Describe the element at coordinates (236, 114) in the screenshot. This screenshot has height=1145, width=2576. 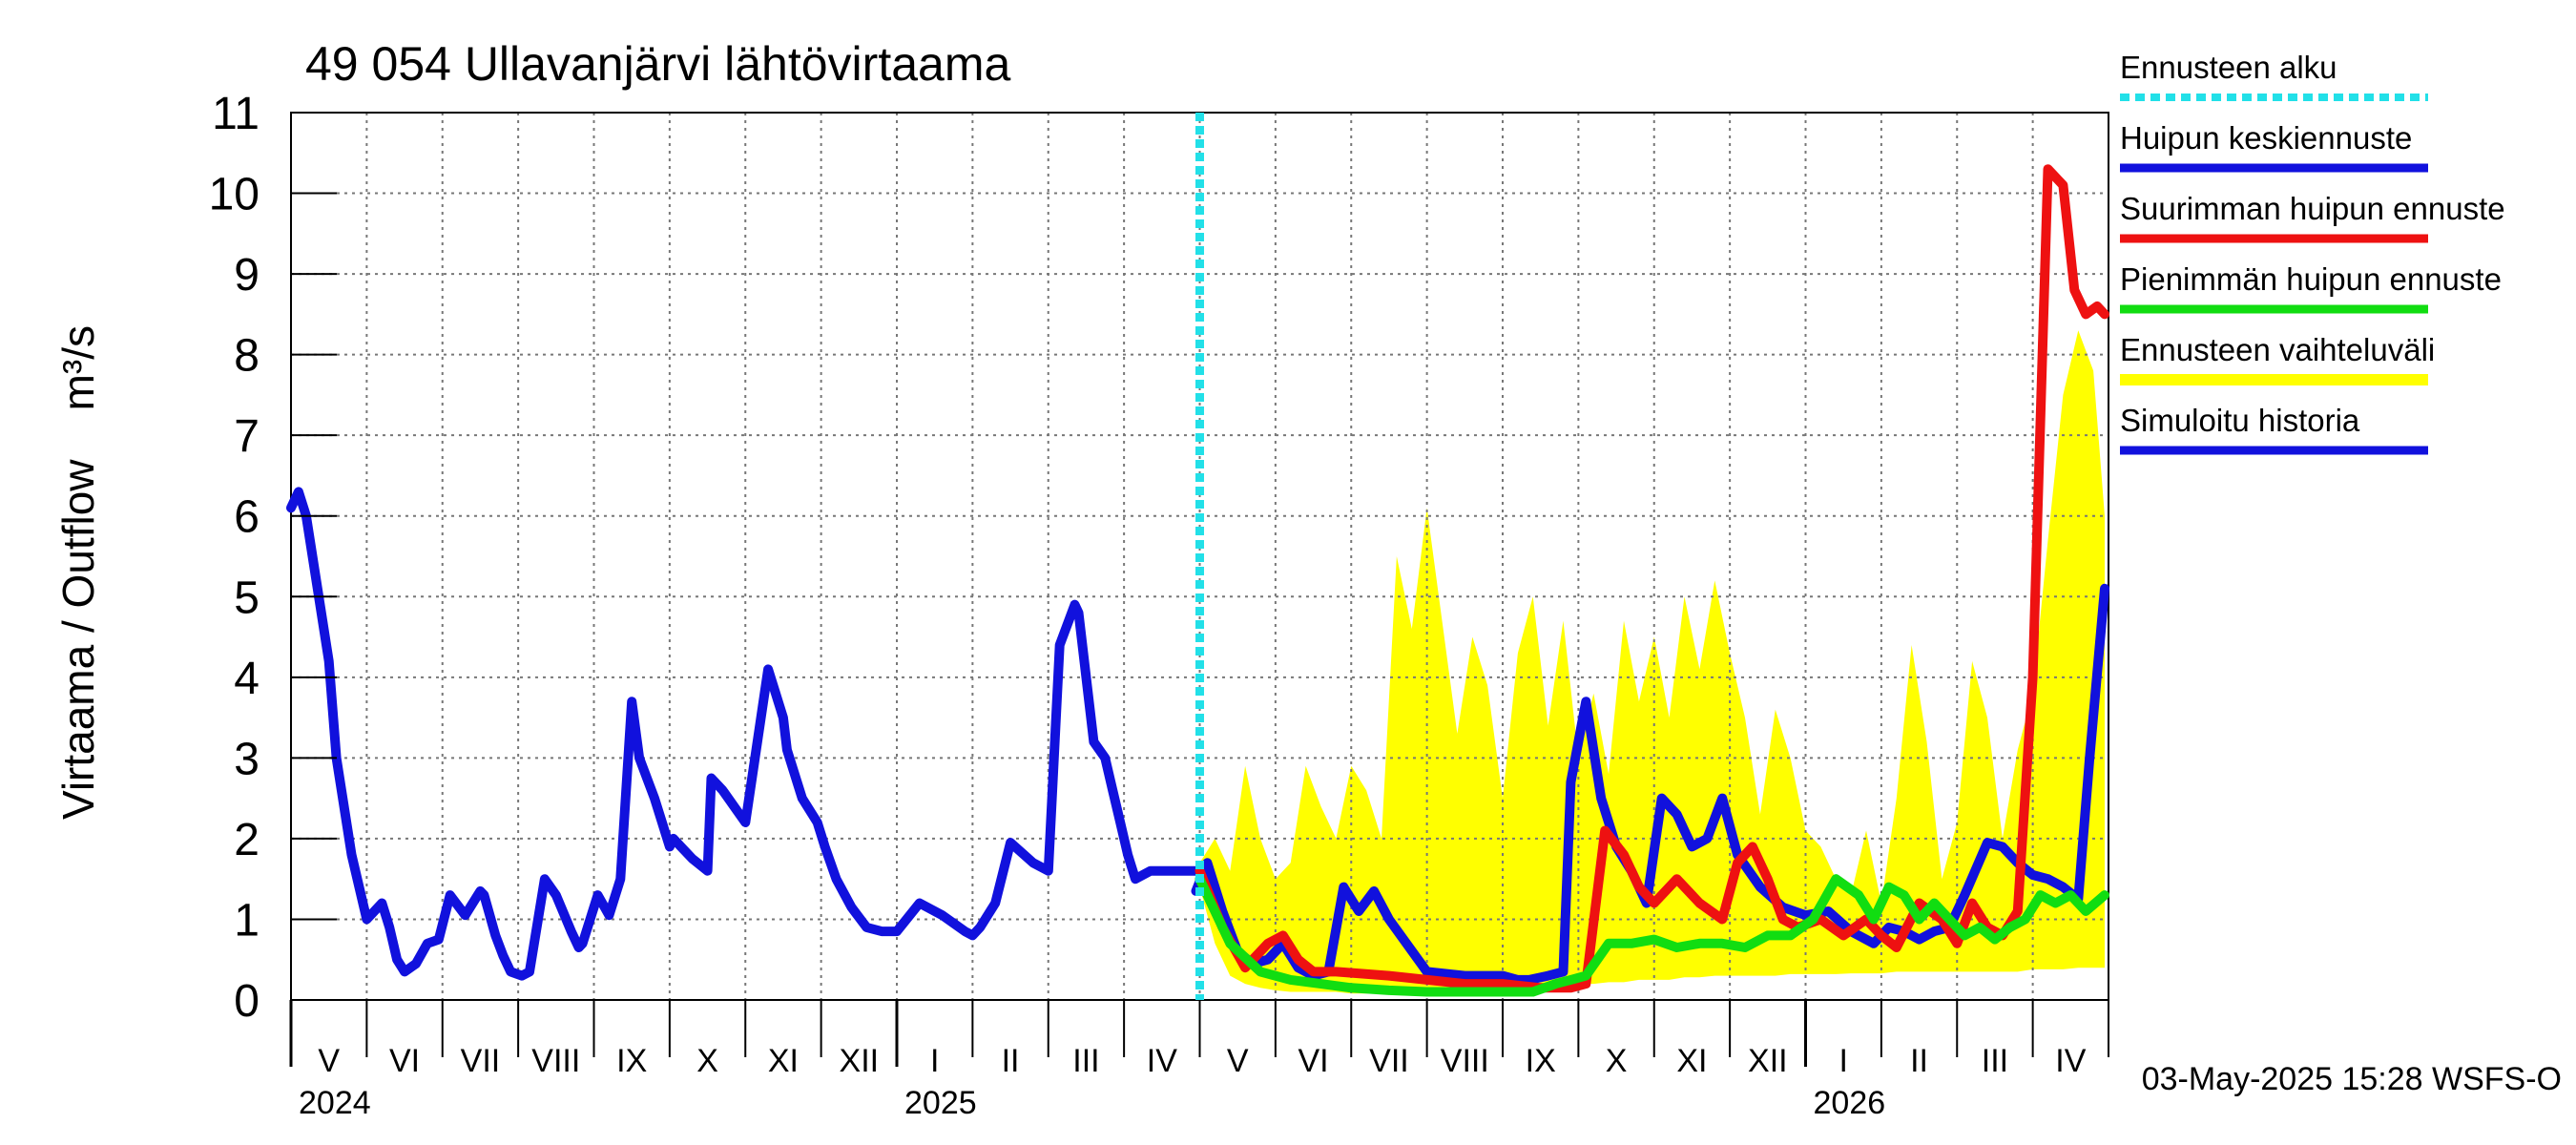
I see `y-tick-label: 11` at that location.